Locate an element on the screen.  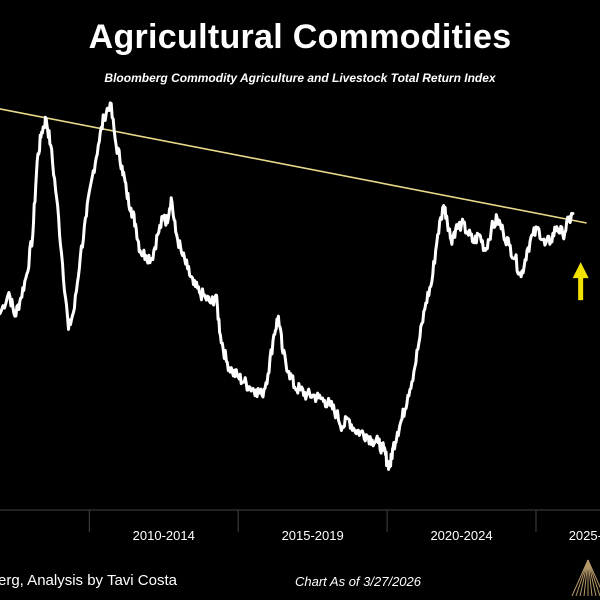
arrow-head is located at coordinates (580, 270).